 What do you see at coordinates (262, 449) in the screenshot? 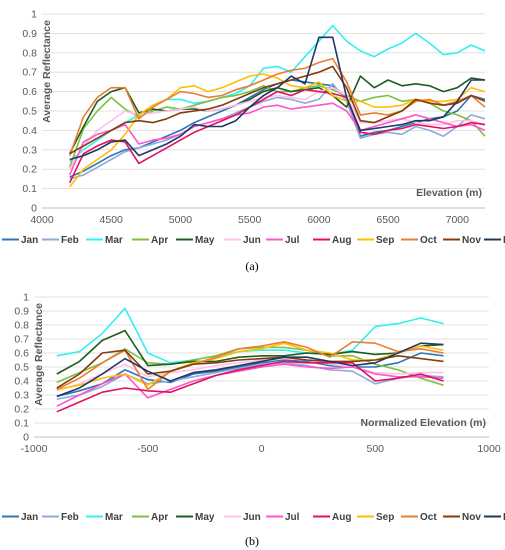
I see `x-tick-label: 0` at bounding box center [262, 449].